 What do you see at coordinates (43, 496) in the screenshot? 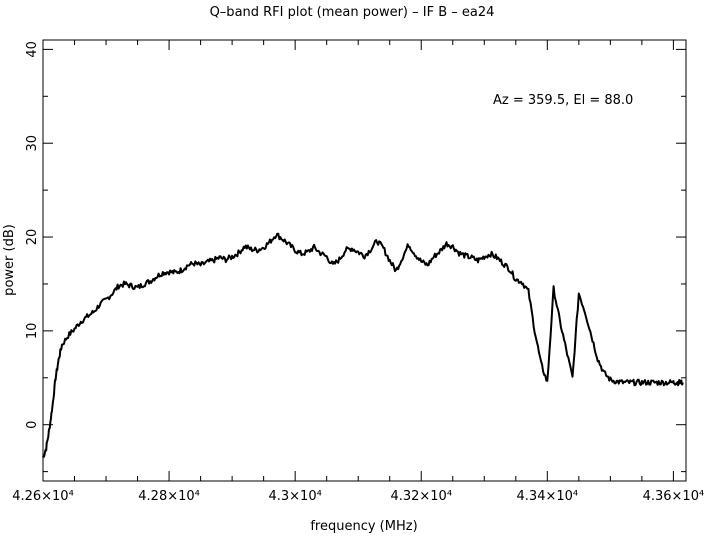
I see `x-tick-label: 4.26×10⁴` at bounding box center [43, 496].